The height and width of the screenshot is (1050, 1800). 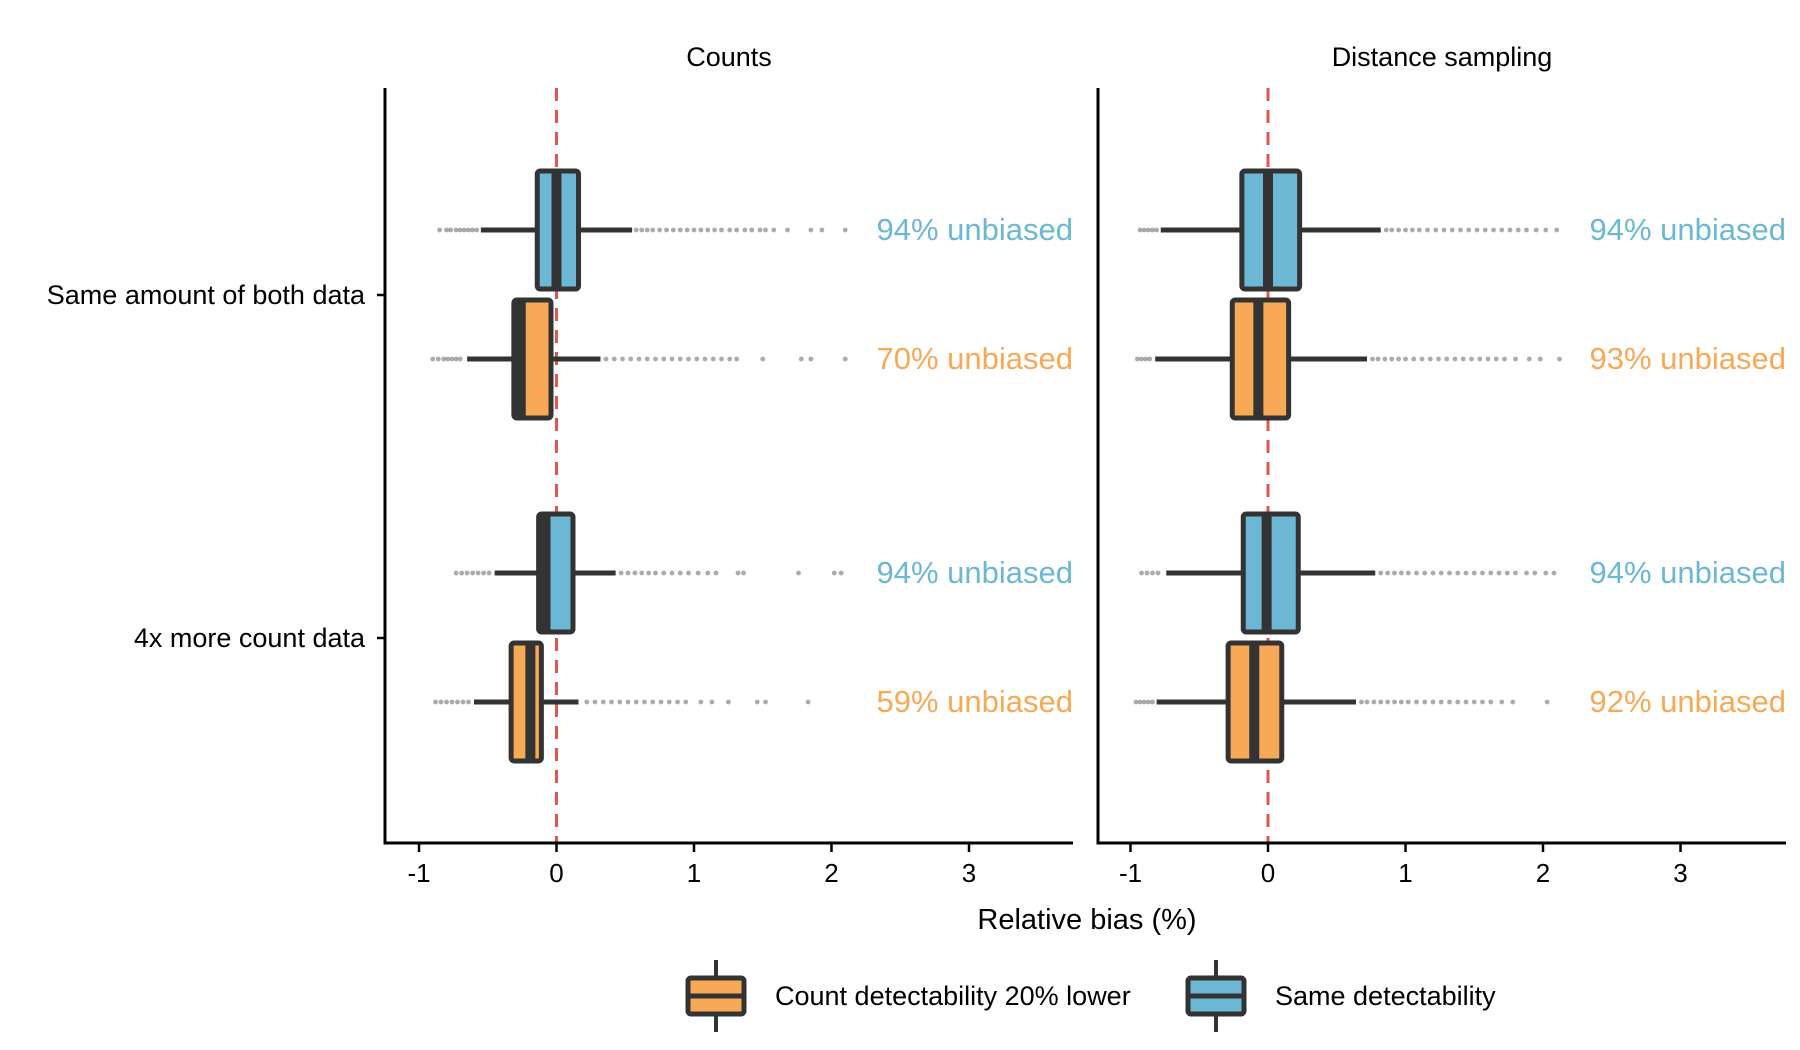 What do you see at coordinates (694, 873) in the screenshot?
I see `x-tick-label: 1` at bounding box center [694, 873].